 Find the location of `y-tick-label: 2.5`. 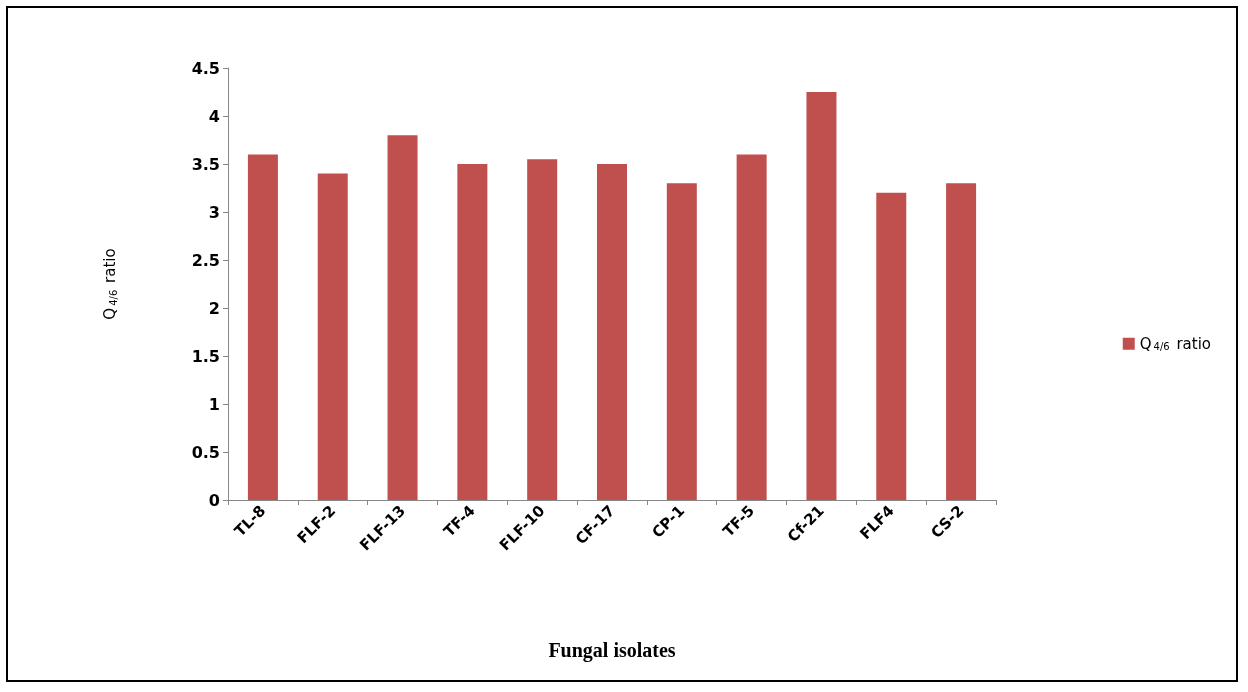

y-tick-label: 2.5 is located at coordinates (205, 260).